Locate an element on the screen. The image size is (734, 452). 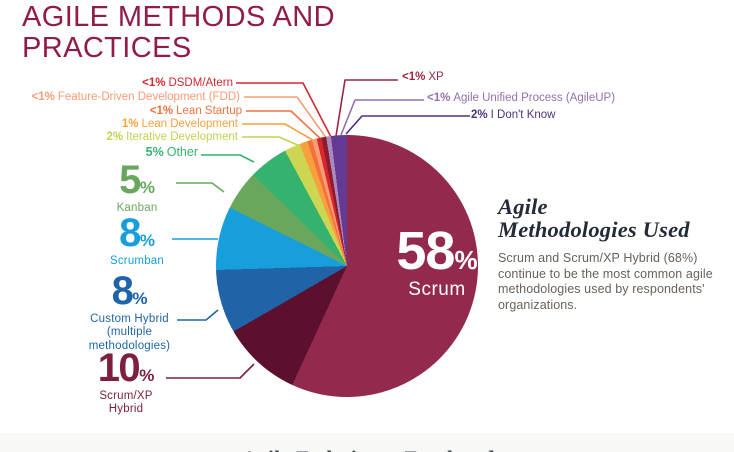
footer-strip: Agile Techniques Employed is located at coordinates (367, 442).